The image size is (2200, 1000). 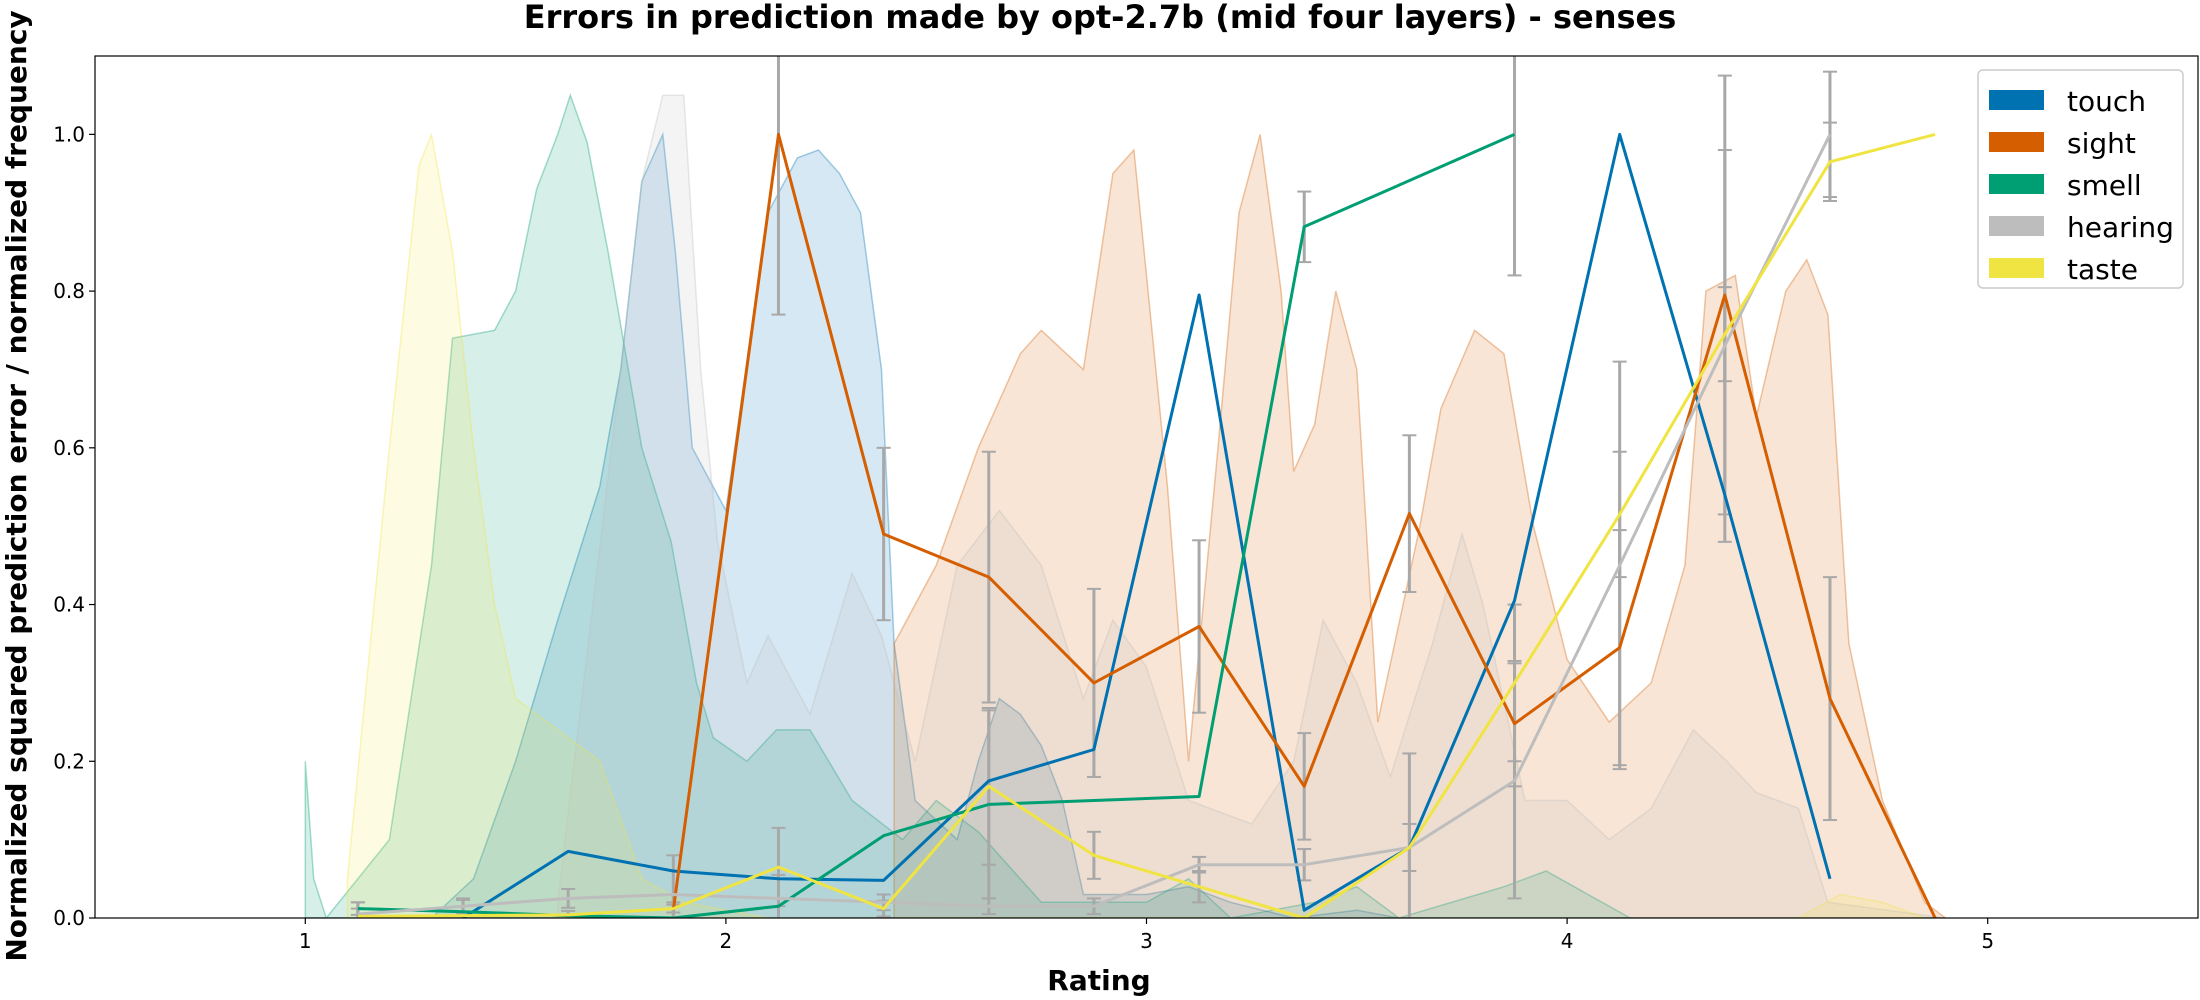 I want to click on legend-item-touch: touch, so click(x=2067, y=101).